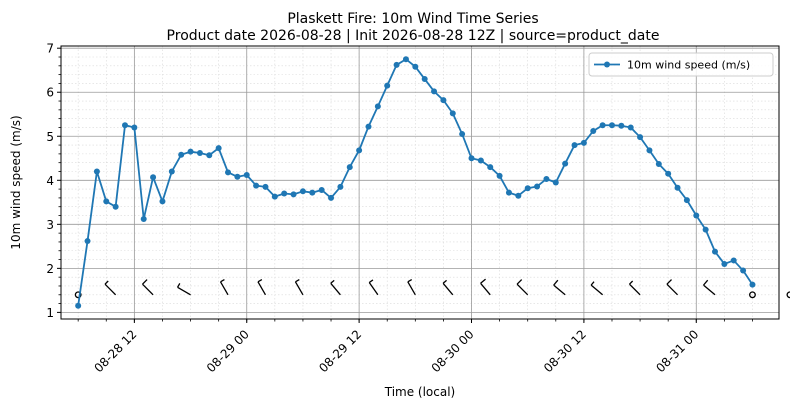  I want to click on y-axis-label: 10m wind speed (m/s), so click(16, 182).